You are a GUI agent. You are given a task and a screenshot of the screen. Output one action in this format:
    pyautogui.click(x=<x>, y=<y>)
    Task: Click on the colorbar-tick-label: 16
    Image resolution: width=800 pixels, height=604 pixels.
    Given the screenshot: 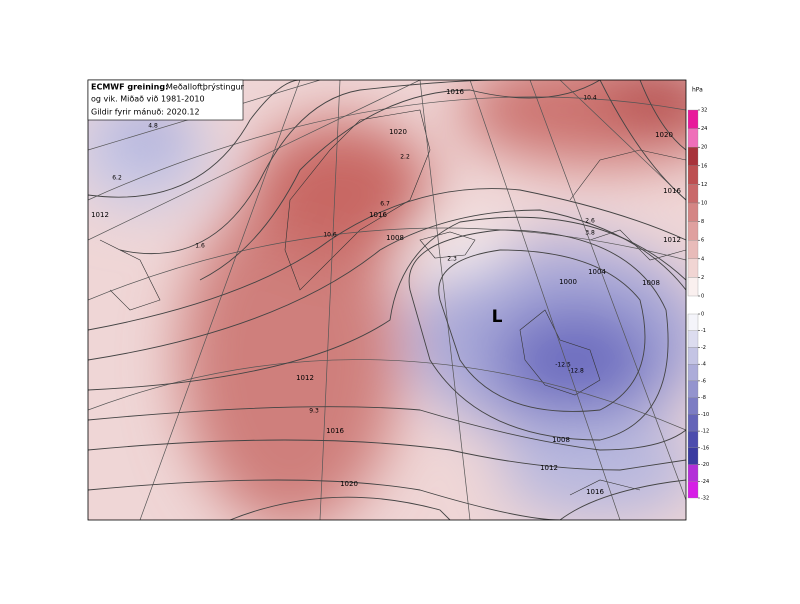 What is the action you would take?
    pyautogui.click(x=704, y=166)
    